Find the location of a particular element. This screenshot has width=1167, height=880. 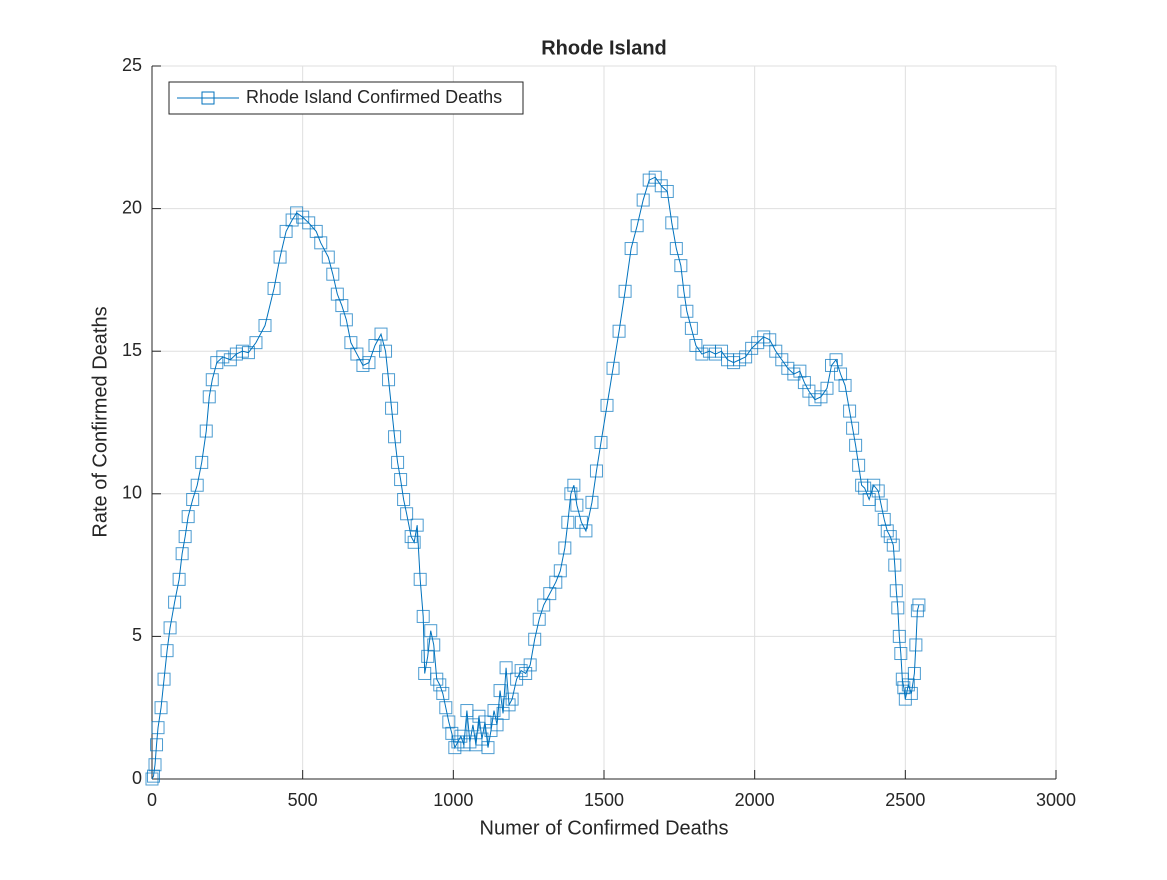

y-tick-label: 5 is located at coordinates (137, 635).